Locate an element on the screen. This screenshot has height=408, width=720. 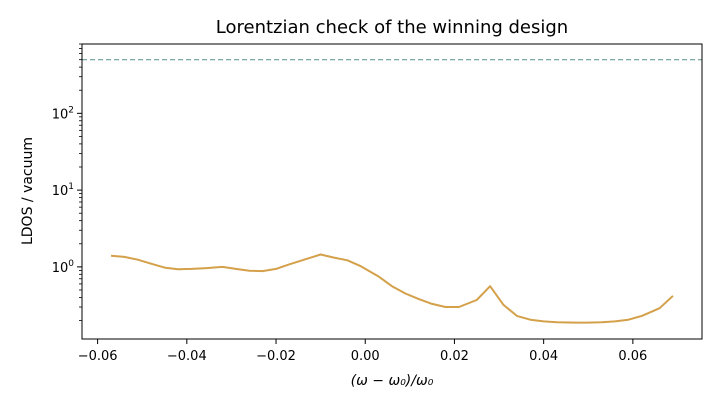
x-axis-ticks: −0.06 −0.04 −0.02 0.00 0.02 0.04 0.06 is located at coordinates (362, 351).